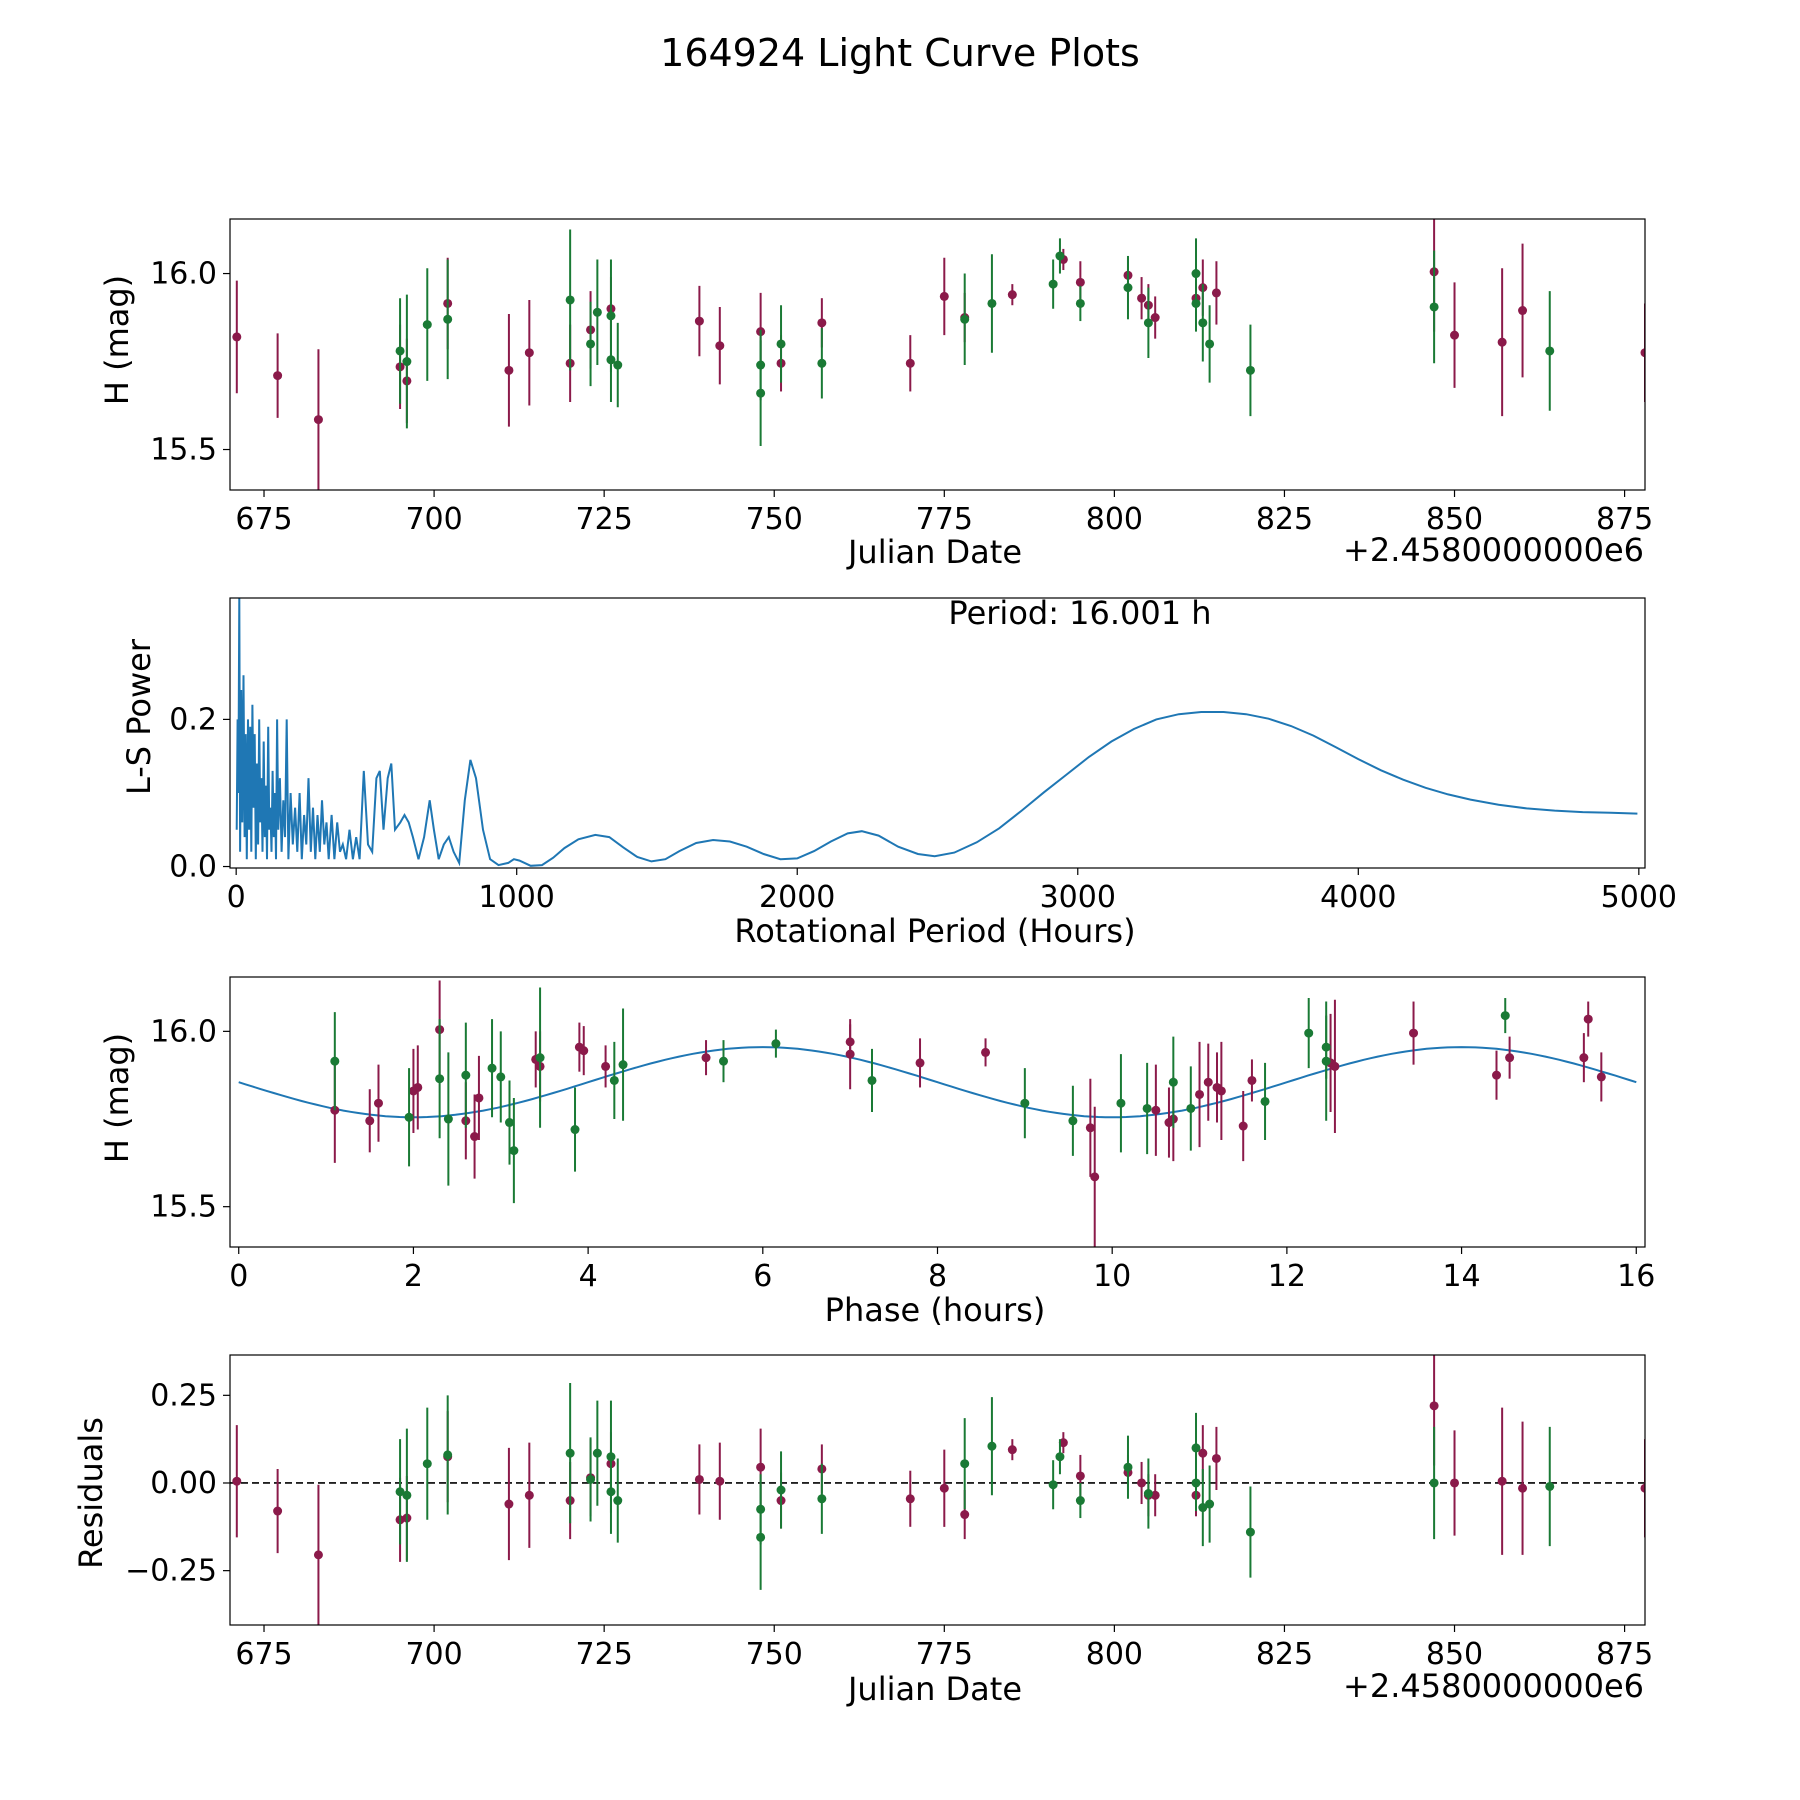 The width and height of the screenshot is (1800, 1800). Describe the element at coordinates (774, 519) in the screenshot. I see `x-tick-label: 750` at that location.